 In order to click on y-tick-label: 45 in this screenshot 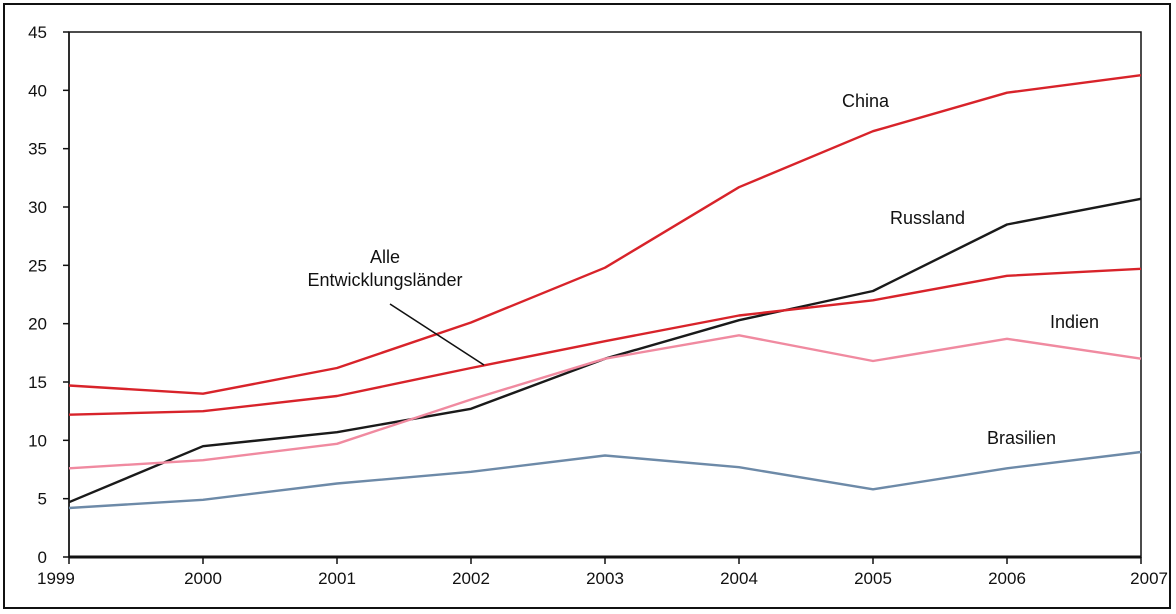, I will do `click(37, 32)`.